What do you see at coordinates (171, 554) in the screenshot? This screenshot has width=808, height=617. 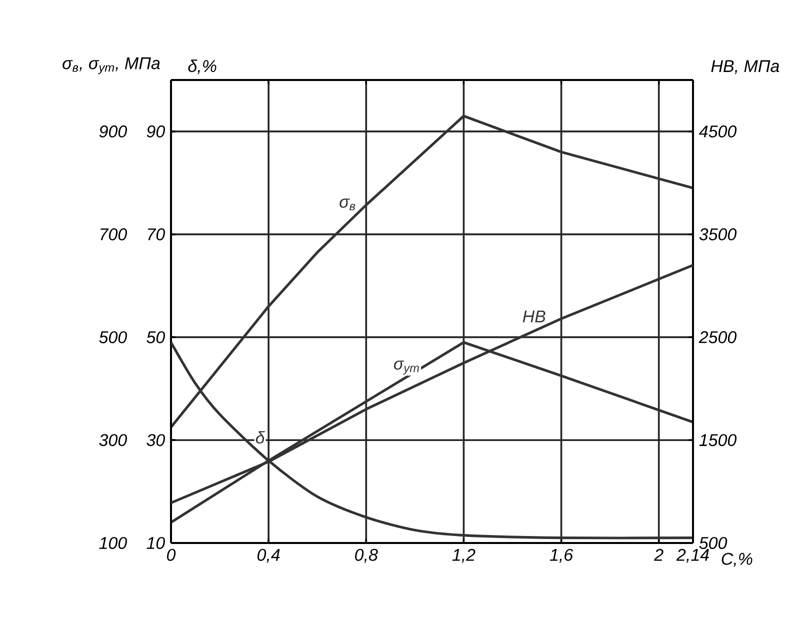 I see `x-tick-label: 0` at bounding box center [171, 554].